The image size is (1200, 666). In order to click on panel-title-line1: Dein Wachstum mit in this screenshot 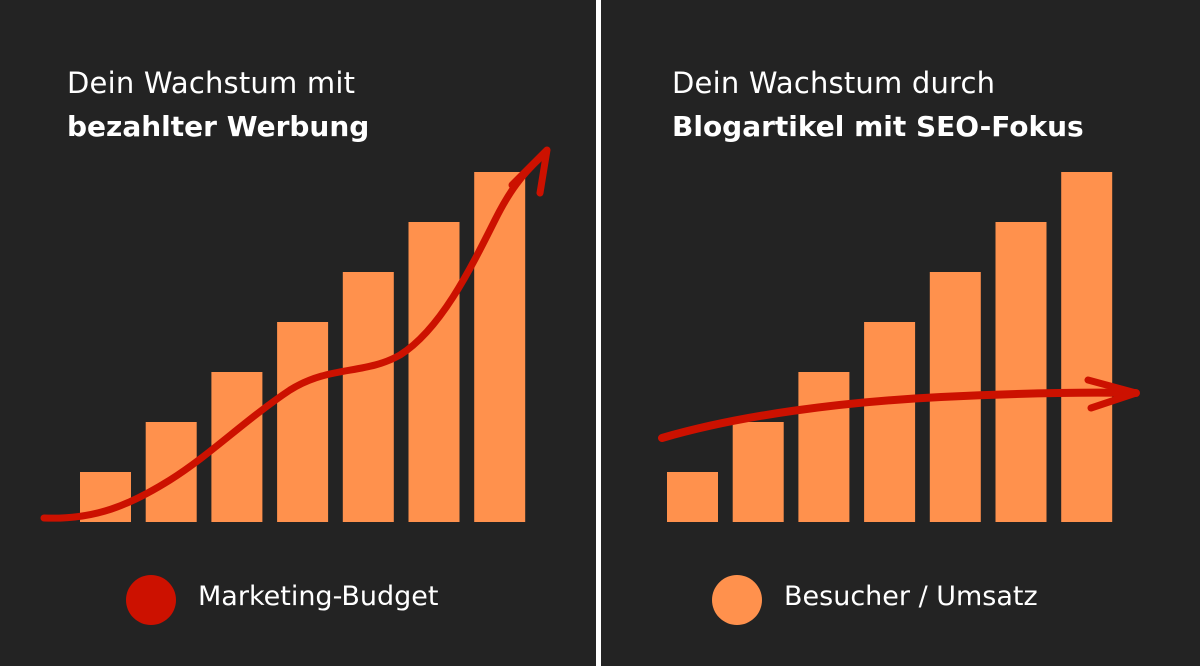, I will do `click(211, 83)`.